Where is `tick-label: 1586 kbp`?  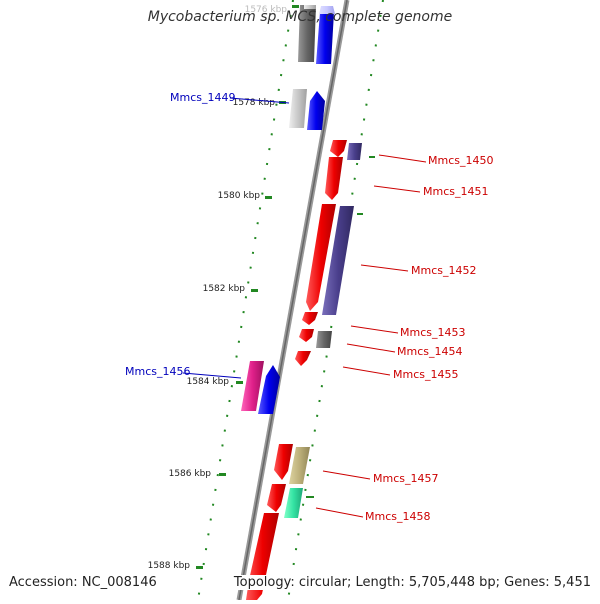 tick-label: 1586 kbp is located at coordinates (190, 474).